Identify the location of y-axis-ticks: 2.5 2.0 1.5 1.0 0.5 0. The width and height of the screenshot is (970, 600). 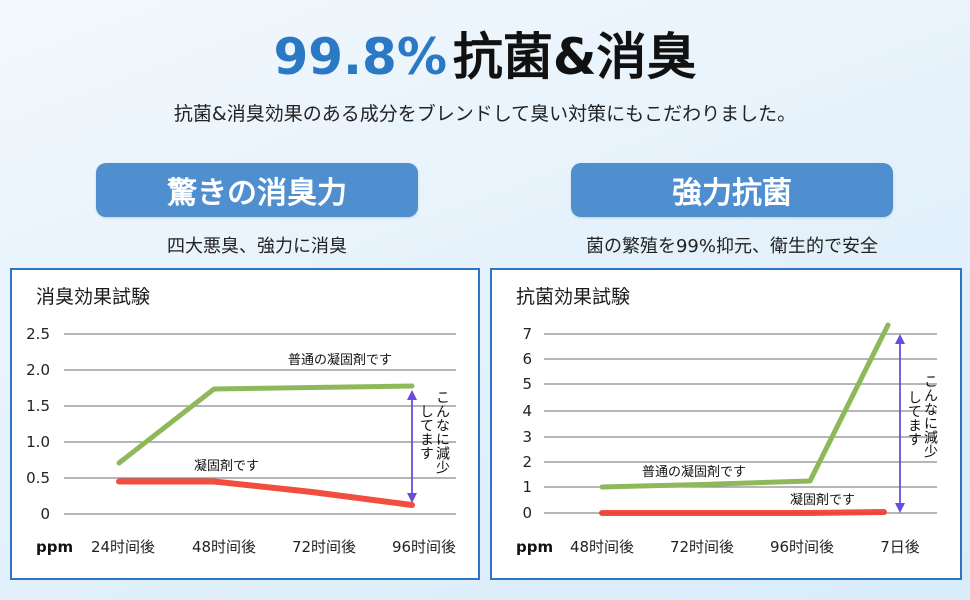
(38, 424).